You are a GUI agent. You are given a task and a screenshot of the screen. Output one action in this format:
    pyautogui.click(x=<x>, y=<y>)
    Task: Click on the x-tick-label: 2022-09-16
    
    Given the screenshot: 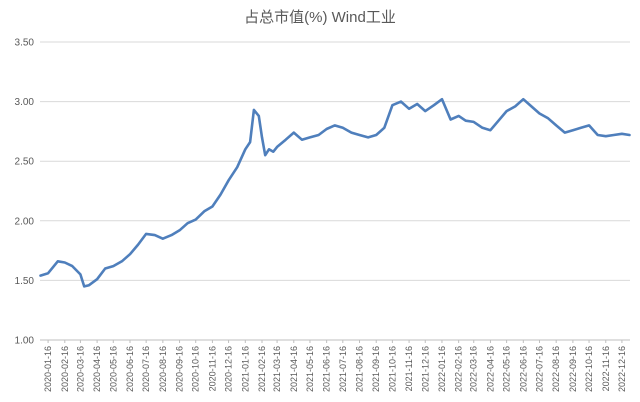 What is the action you would take?
    pyautogui.click(x=573, y=369)
    